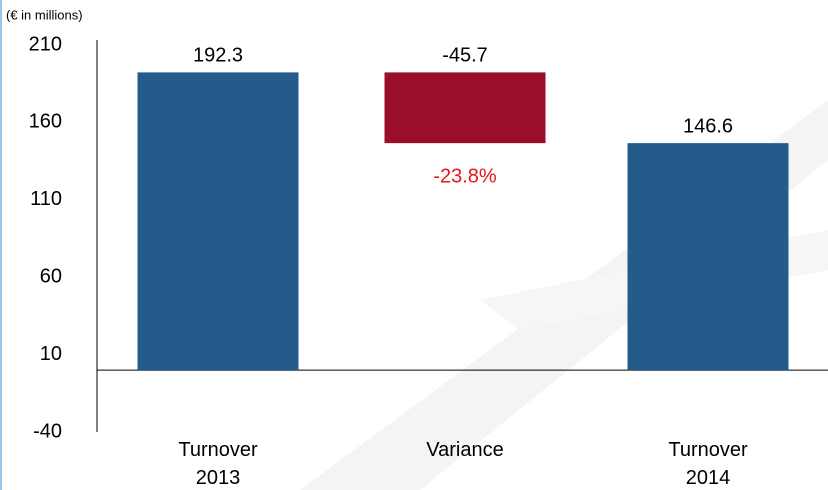 This screenshot has width=828, height=490. I want to click on x-tick-label: Turnover 2014, so click(708, 464).